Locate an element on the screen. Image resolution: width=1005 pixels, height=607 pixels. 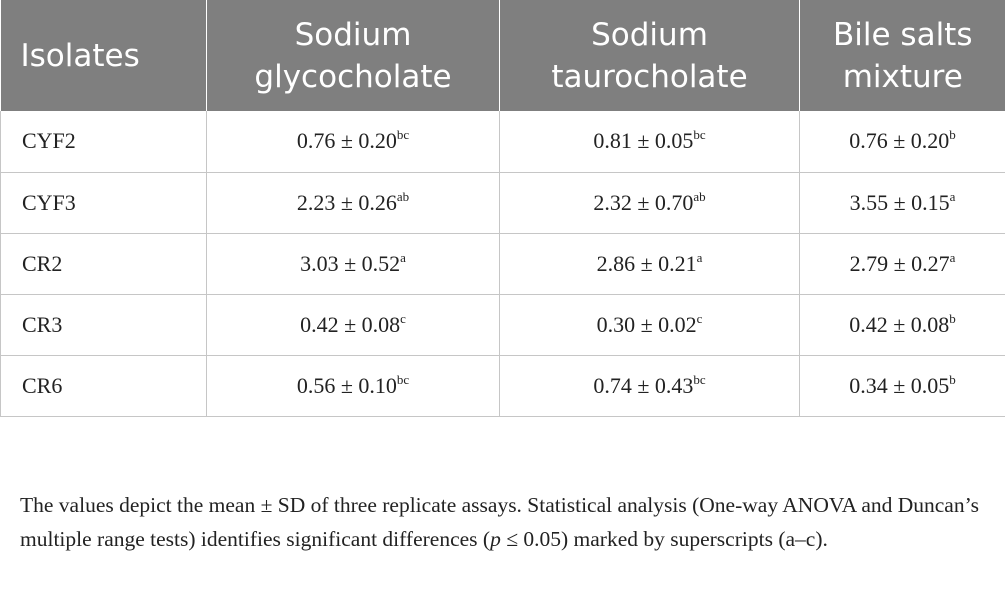
value-cell: 0.74 ± 0.43bc is located at coordinates (649, 386).